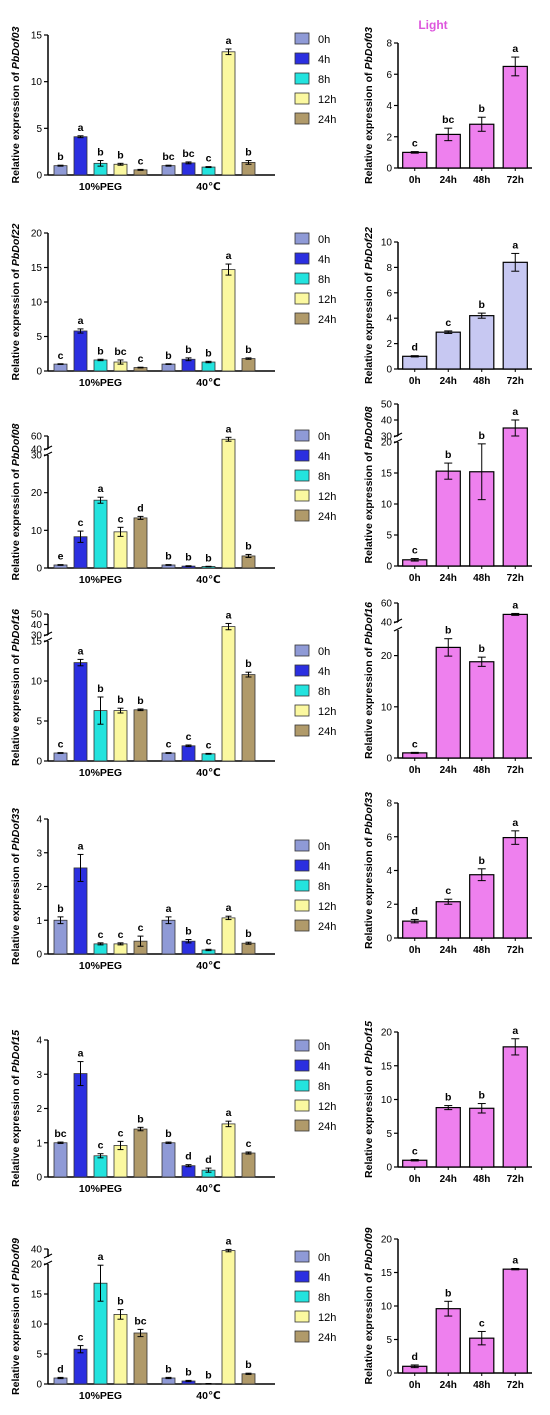 This screenshot has height=1415, width=550. I want to click on y-tick-label: 1, so click(39, 921).